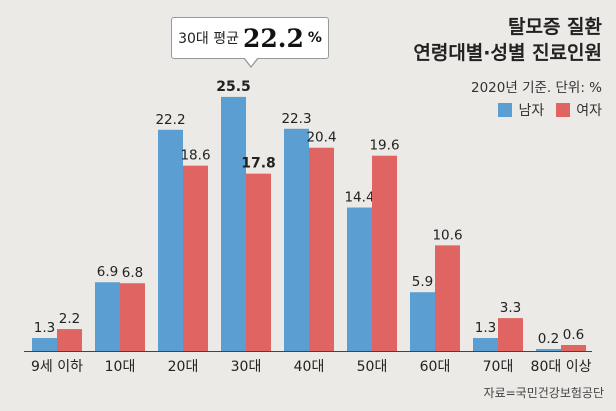  Describe the element at coordinates (561, 367) in the screenshot. I see `x-tick-label-8: 80대 이상` at that location.